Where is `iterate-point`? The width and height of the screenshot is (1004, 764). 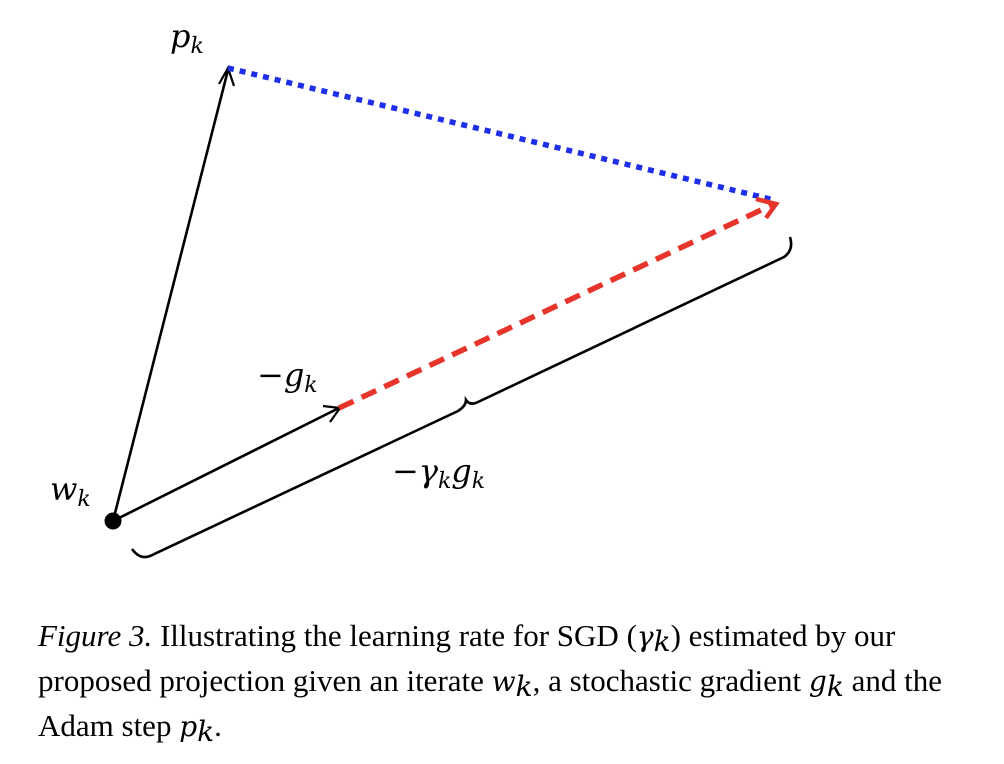
iterate-point is located at coordinates (113, 521).